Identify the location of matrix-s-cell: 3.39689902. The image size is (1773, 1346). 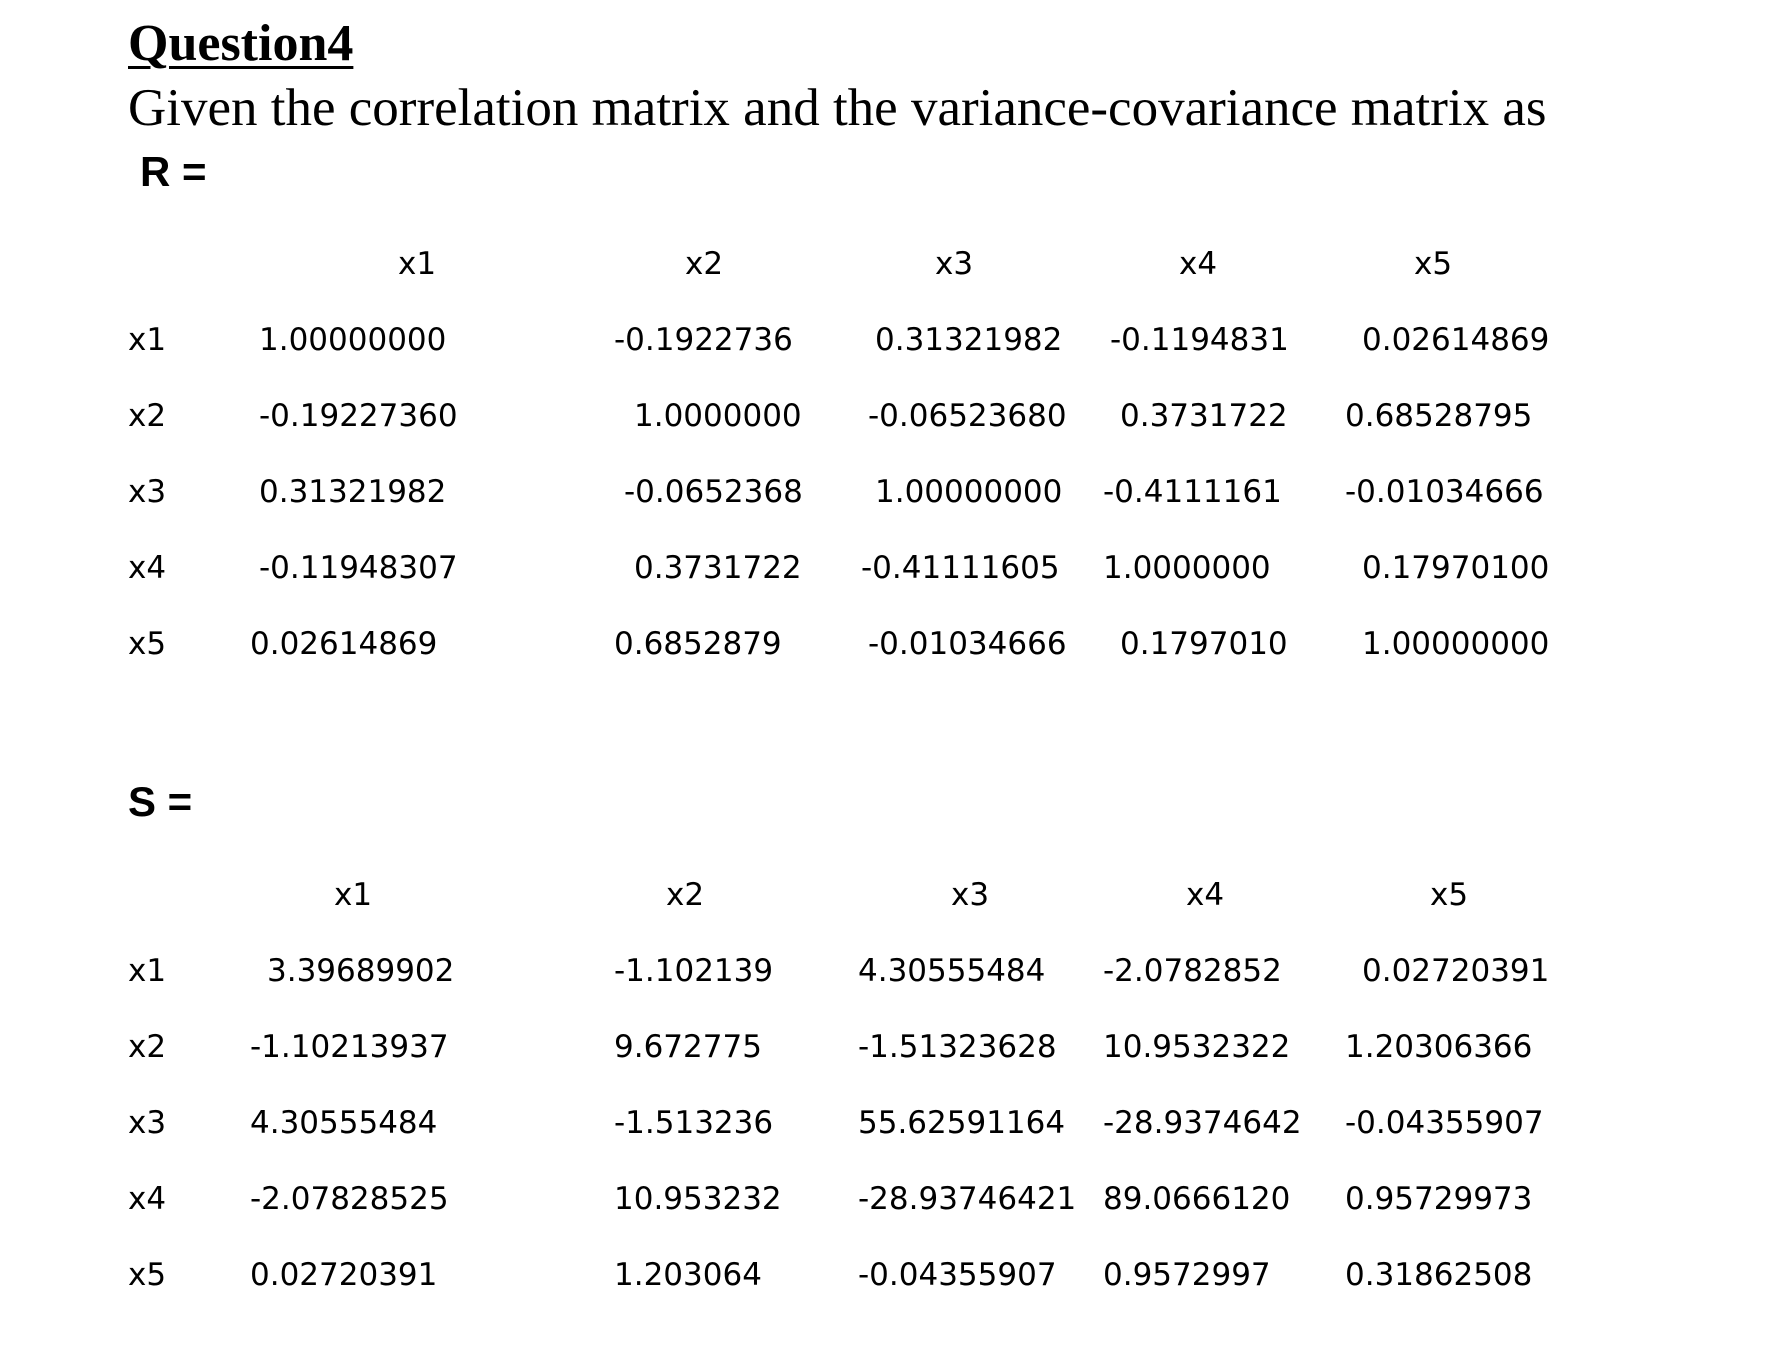
(361, 971).